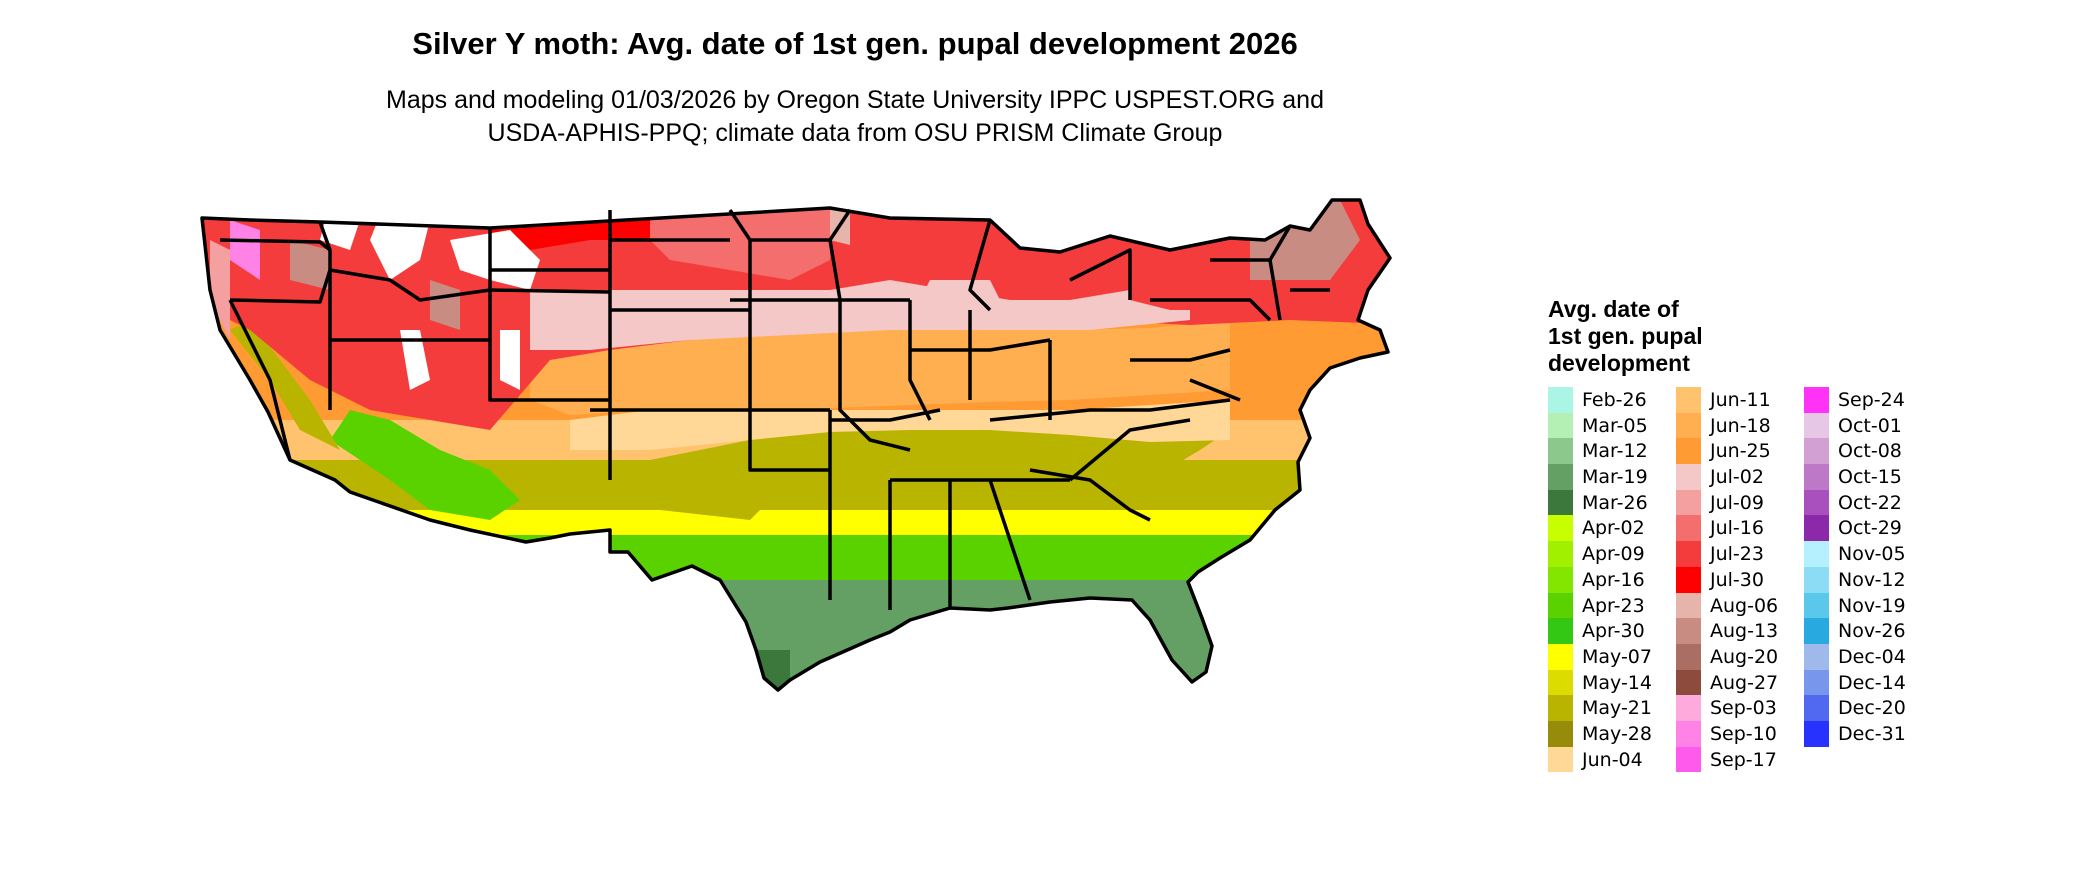  I want to click on legend-label: Nov-12, so click(1872, 579).